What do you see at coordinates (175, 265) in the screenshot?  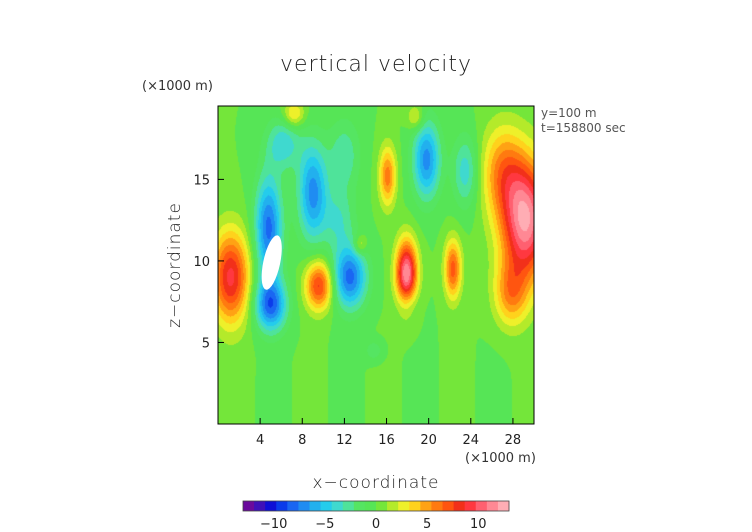 I see `y-axis-label: z−coordinate` at bounding box center [175, 265].